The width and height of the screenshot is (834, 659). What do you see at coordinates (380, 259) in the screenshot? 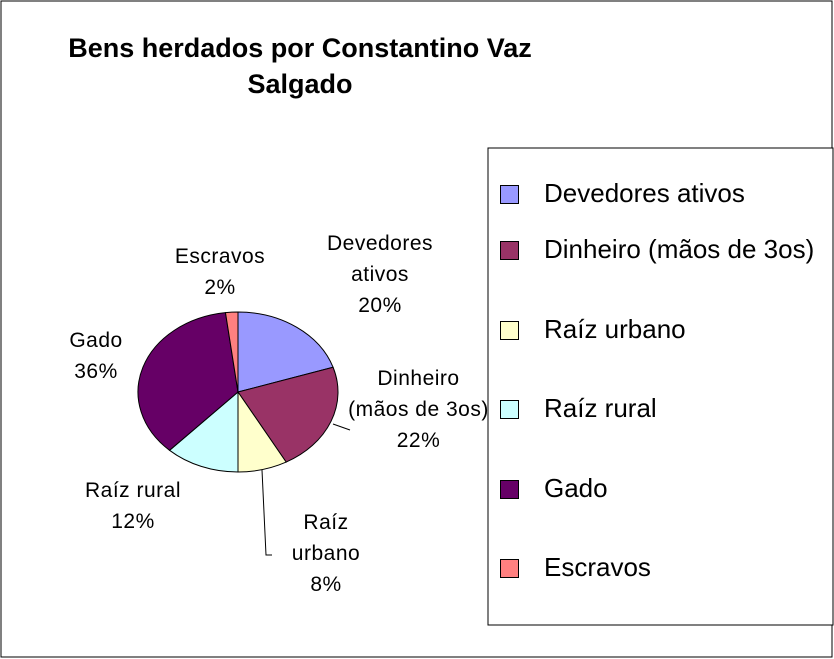
I see `category-label: Devedores ativos` at bounding box center [380, 259].